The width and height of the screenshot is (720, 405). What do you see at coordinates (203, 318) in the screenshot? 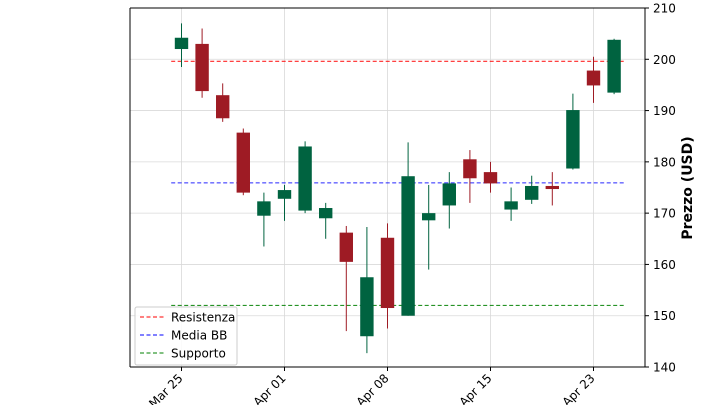
I see `legend-label: Resistenza` at bounding box center [203, 318].